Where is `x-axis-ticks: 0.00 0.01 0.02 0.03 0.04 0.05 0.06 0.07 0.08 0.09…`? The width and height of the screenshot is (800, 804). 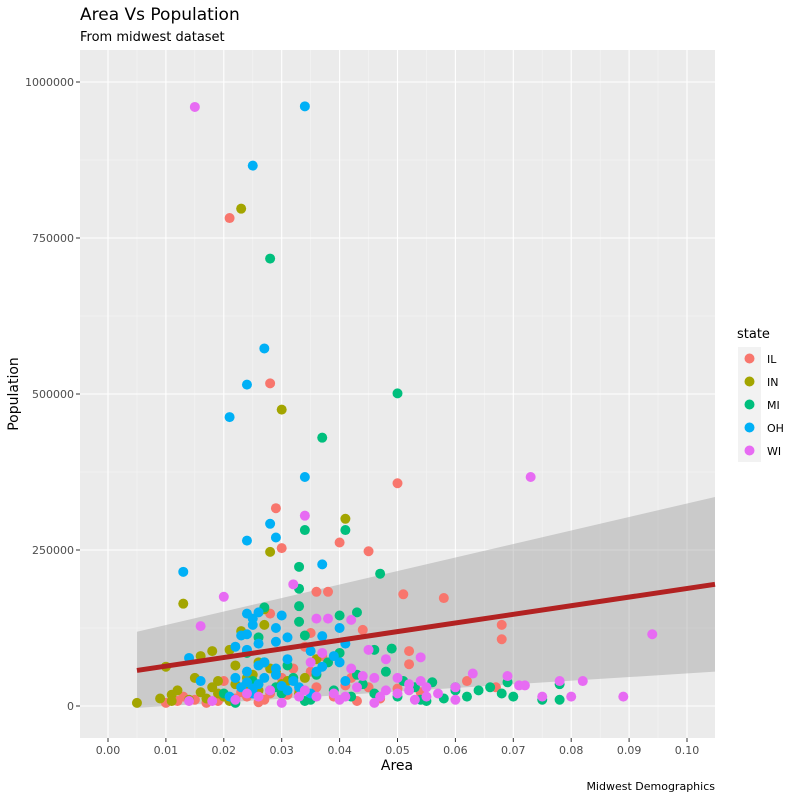 x-axis-ticks: 0.00 0.01 0.02 0.03 0.04 0.05 0.06 0.07 0.08 0.09… is located at coordinates (397, 747).